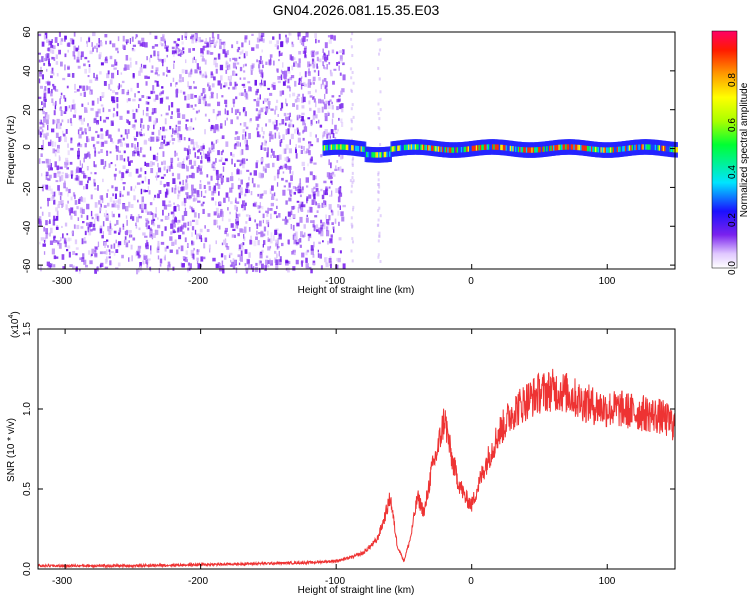 Image resolution: width=750 pixels, height=600 pixels. What do you see at coordinates (724, 149) in the screenshot?
I see `colorbar-gradient` at bounding box center [724, 149].